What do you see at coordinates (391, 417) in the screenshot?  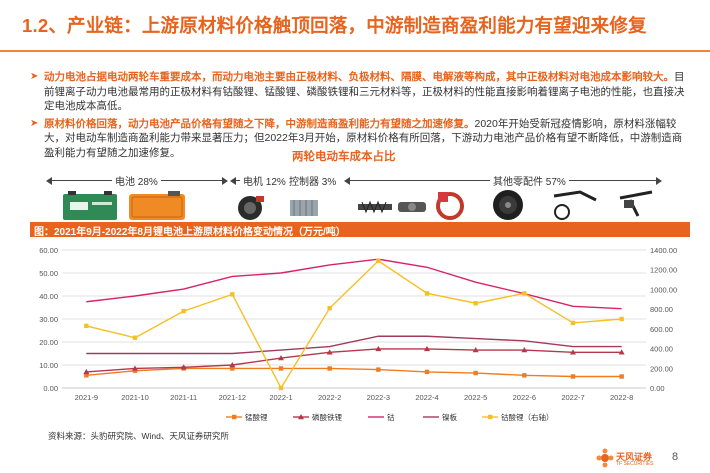 I see `legend-label: 钴` at bounding box center [391, 417].